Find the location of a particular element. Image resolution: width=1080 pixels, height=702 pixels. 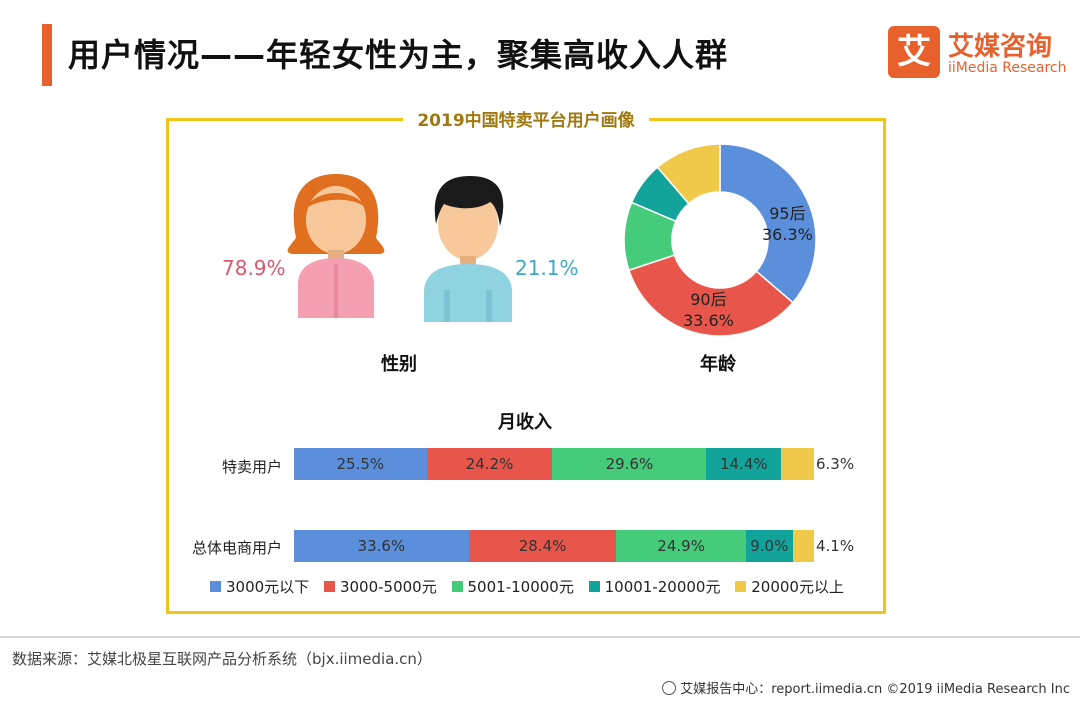

male-hair is located at coordinates (469, 201).